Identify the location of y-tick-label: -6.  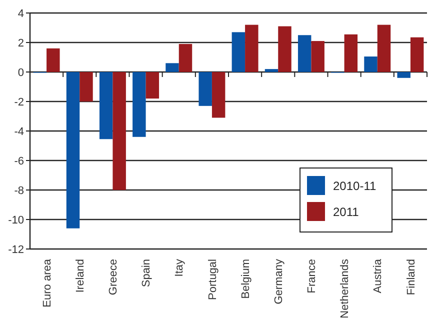
(19, 161).